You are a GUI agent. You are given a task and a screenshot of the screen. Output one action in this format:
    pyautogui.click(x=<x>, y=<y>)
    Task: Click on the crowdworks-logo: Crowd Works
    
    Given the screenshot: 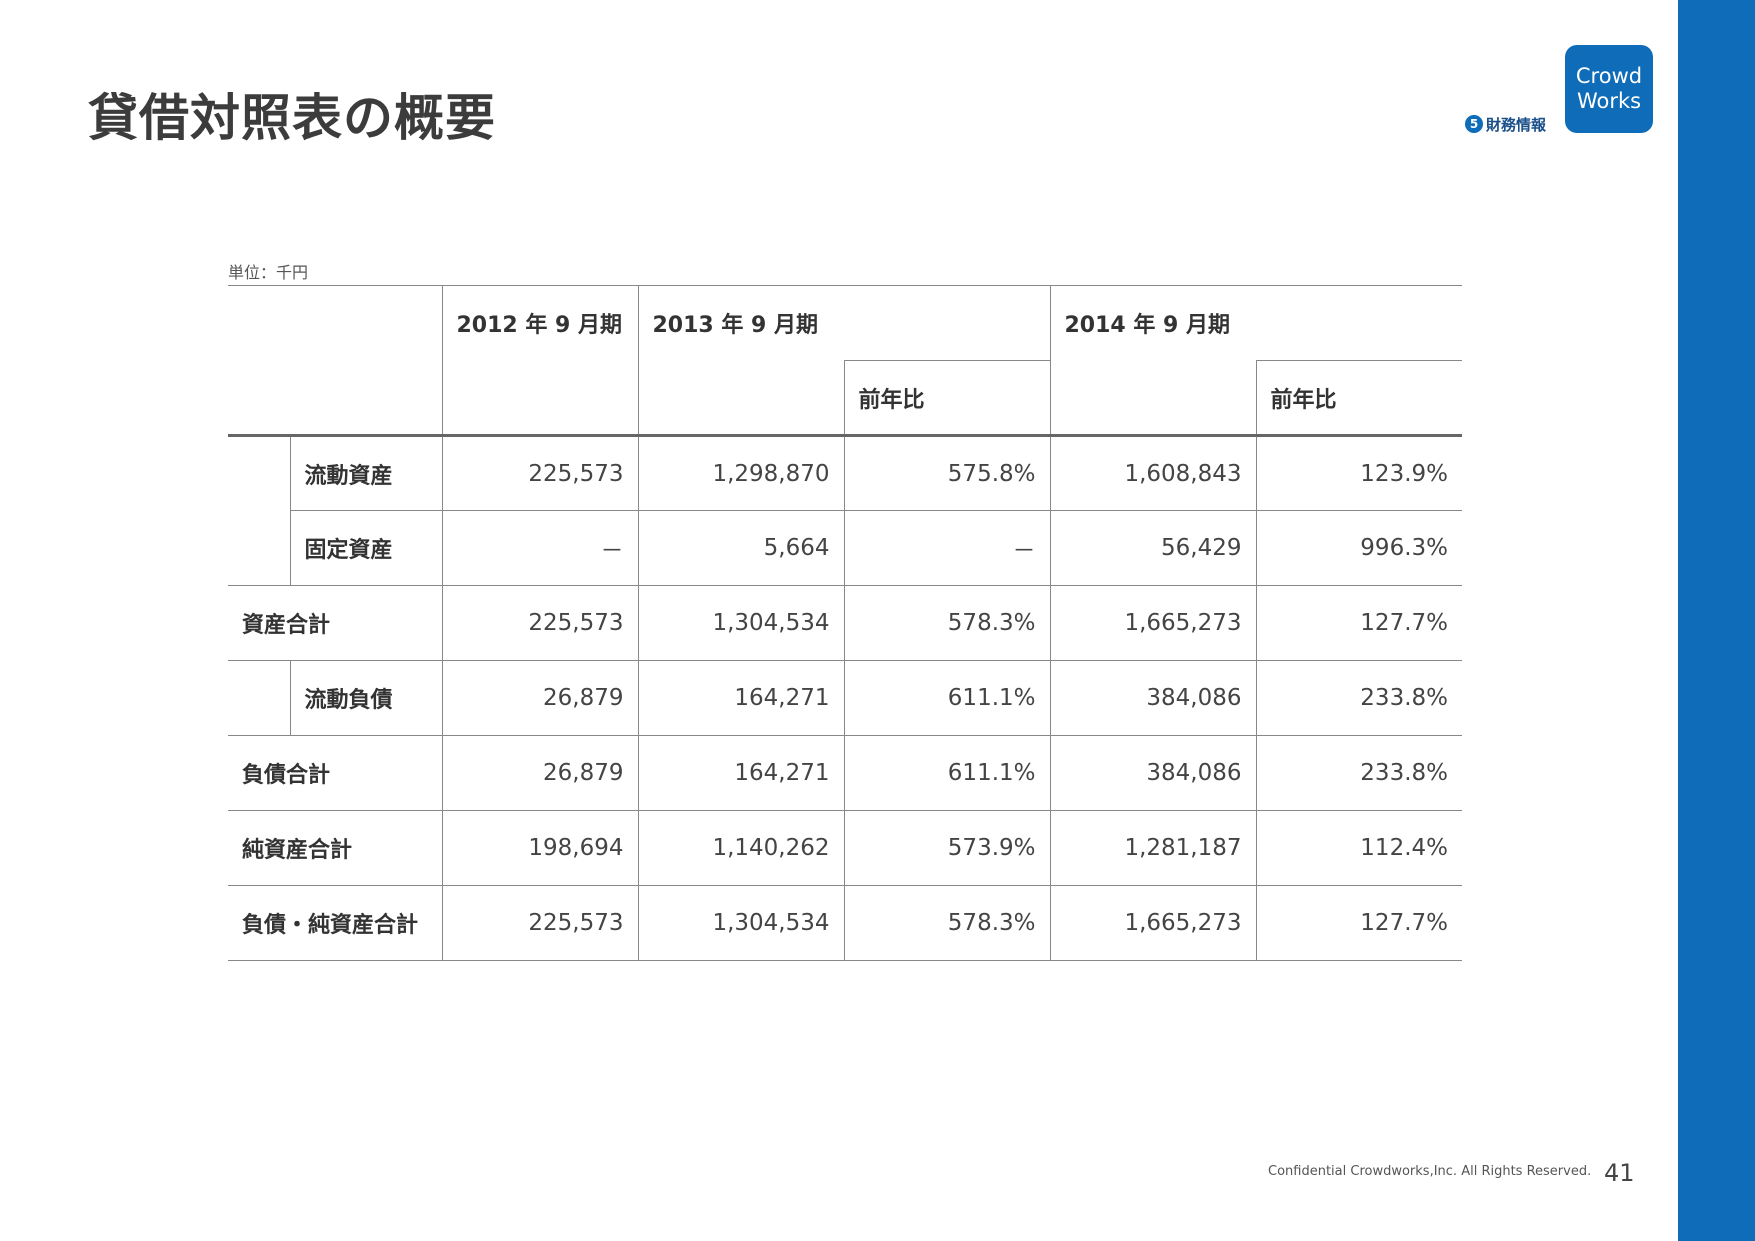 What is the action you would take?
    pyautogui.click(x=1609, y=89)
    